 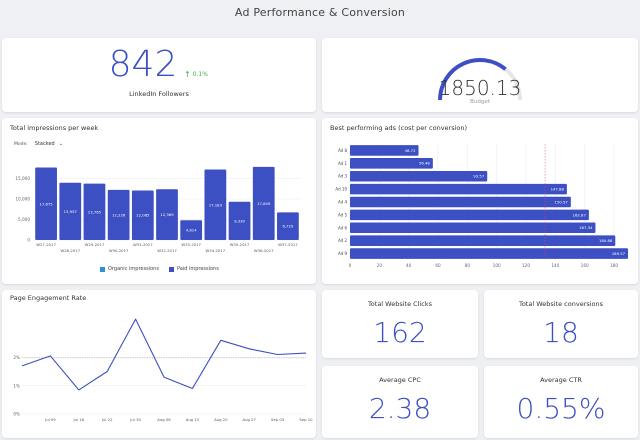 I want to click on y-category-label: Ad 4, so click(x=342, y=202).